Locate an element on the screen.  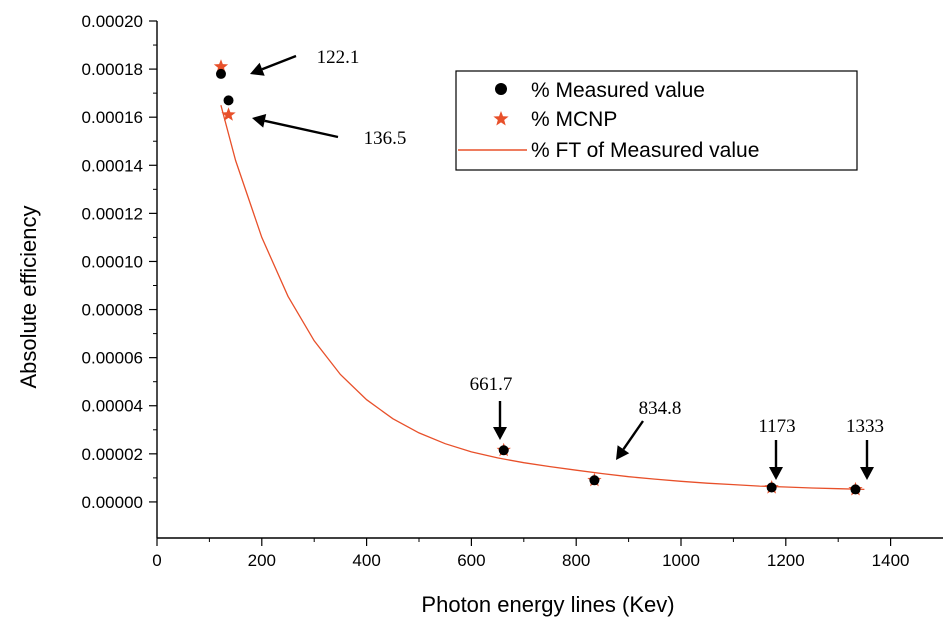
y-tick-label: 0.00012 is located at coordinates (112, 213).